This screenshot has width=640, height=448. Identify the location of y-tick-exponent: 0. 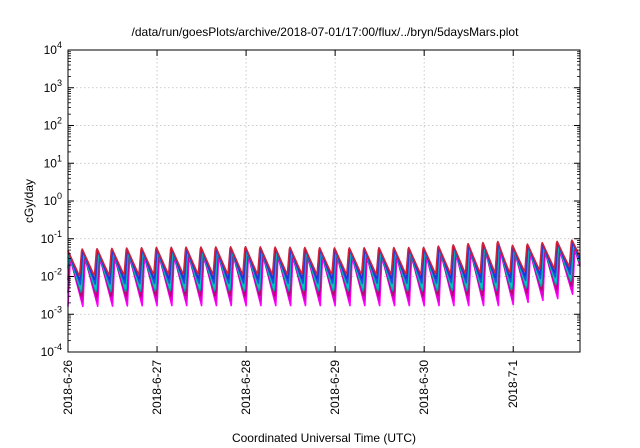
(59, 196).